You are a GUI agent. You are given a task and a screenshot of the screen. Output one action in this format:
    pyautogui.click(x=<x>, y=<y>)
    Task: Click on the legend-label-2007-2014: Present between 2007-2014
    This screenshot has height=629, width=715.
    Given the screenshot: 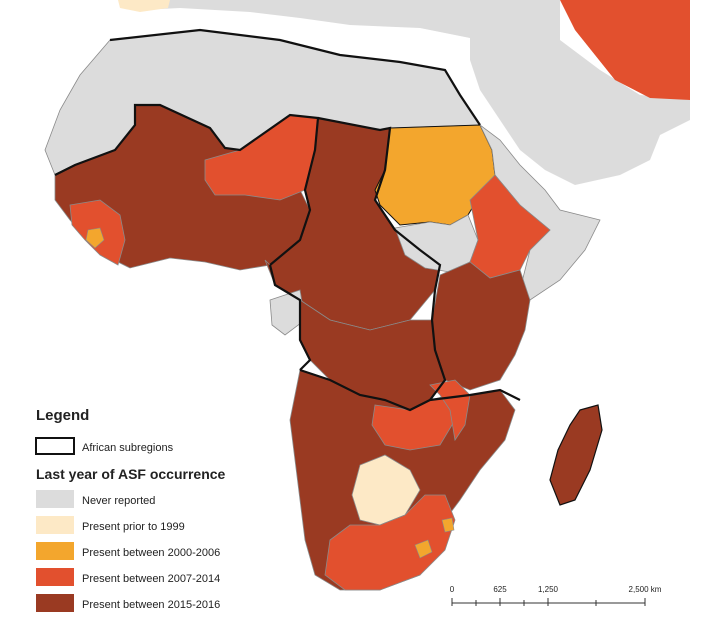 What is the action you would take?
    pyautogui.click(x=151, y=579)
    